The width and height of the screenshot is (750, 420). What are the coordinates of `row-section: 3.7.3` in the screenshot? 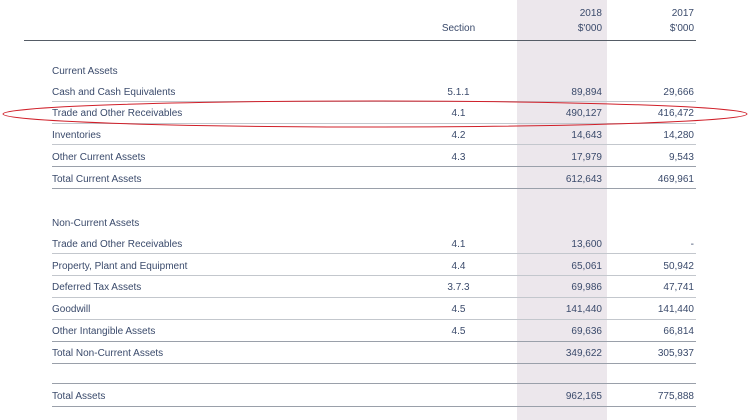 It's located at (458, 287).